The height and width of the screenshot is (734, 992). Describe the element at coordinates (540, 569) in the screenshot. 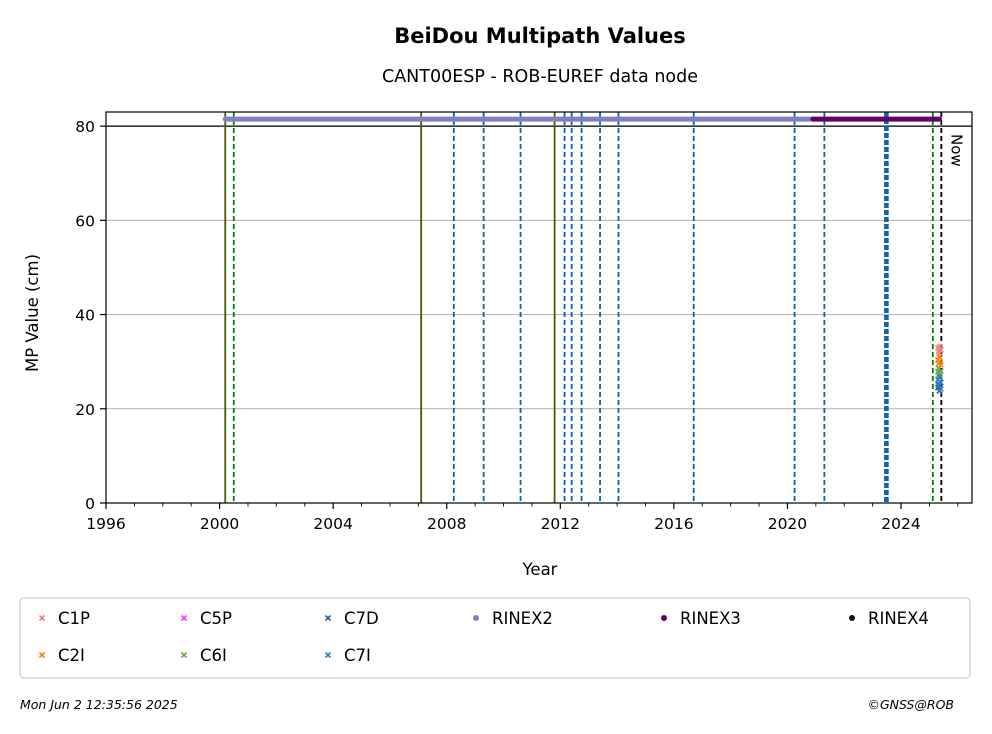

I see `x-axis-label: Year` at that location.